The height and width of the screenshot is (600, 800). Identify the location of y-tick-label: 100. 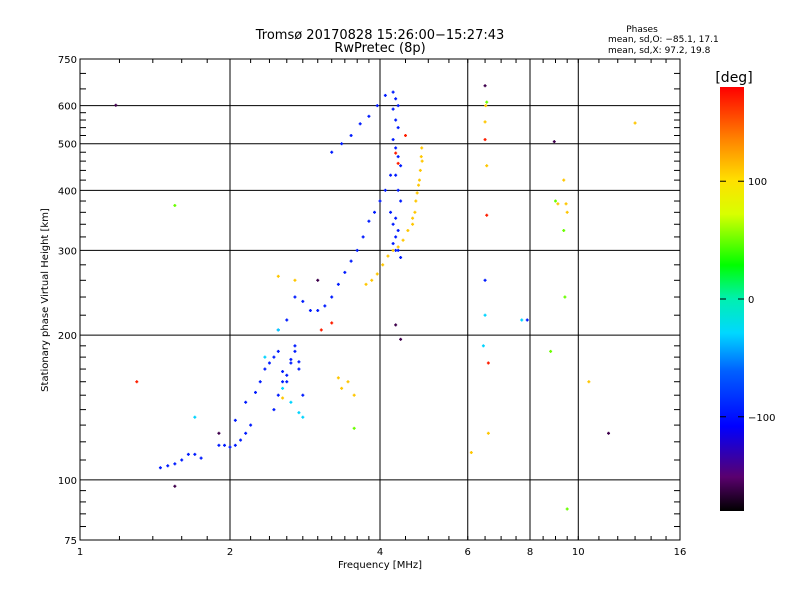
(67, 481).